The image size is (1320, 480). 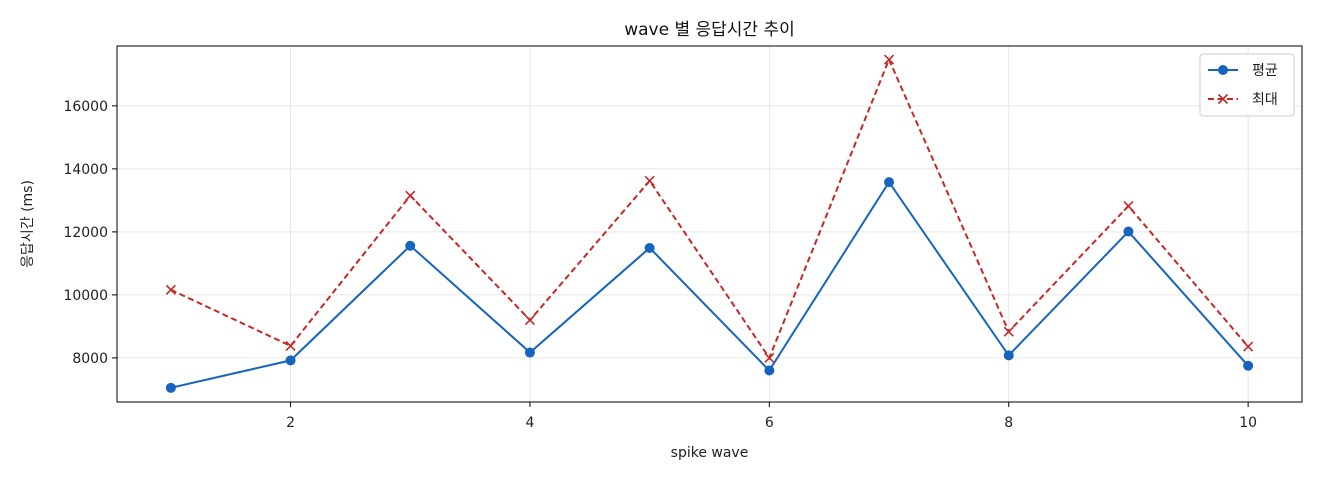 What do you see at coordinates (28, 224) in the screenshot?
I see `y-axis-title: 응답시간 (ms)` at bounding box center [28, 224].